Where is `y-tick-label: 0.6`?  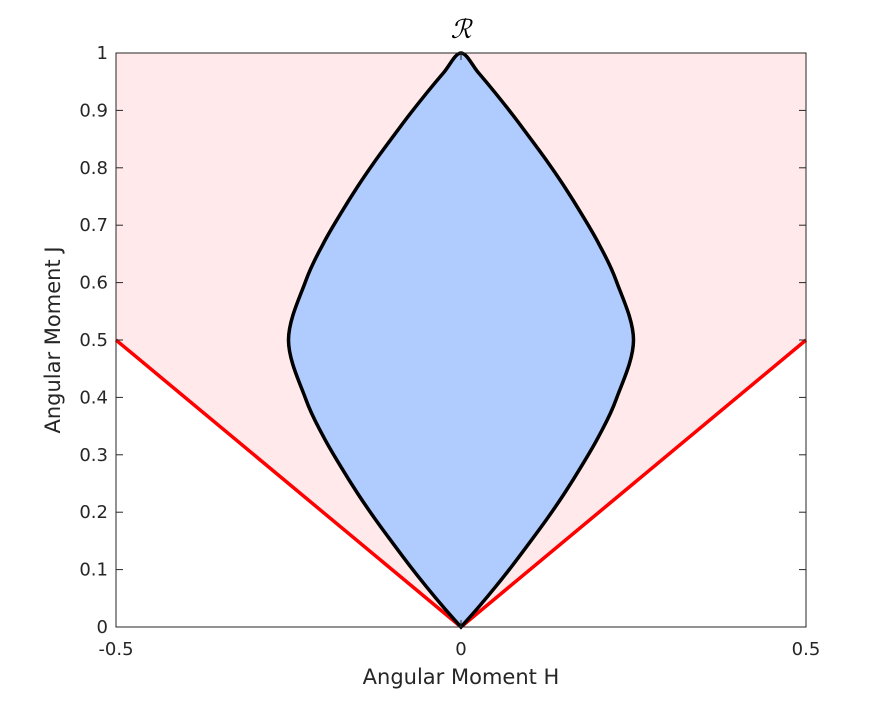 y-tick-label: 0.6 is located at coordinates (93, 283).